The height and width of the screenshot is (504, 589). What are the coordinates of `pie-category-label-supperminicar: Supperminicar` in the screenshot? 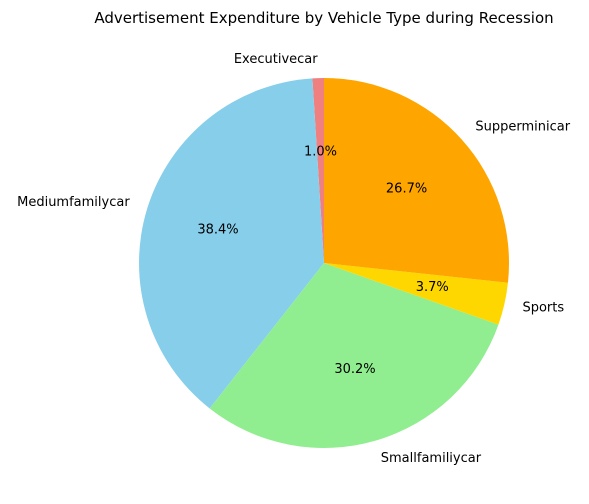 It's located at (522, 126).